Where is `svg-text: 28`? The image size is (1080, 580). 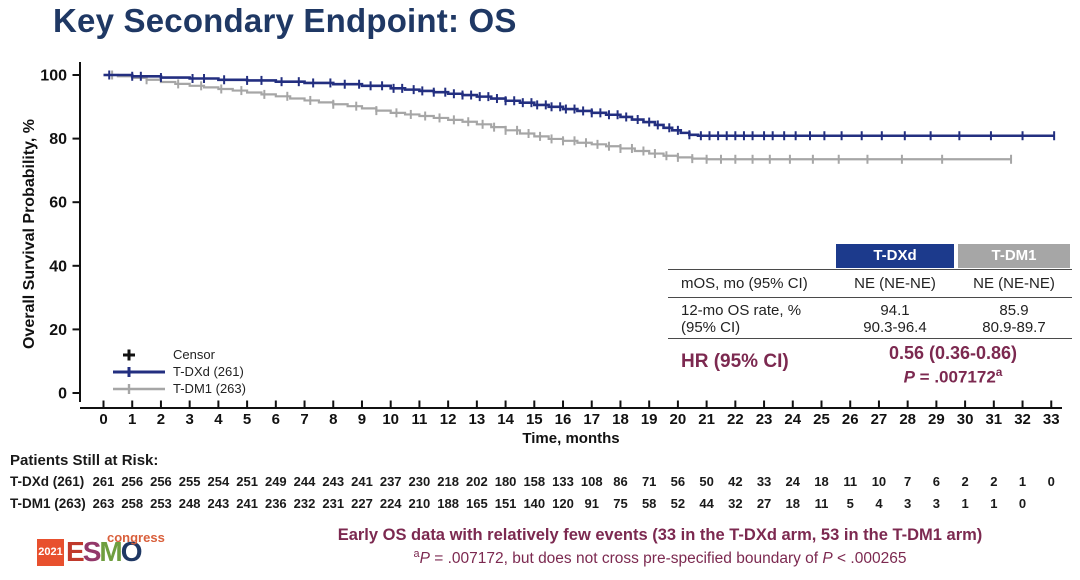 svg-text: 28 is located at coordinates (907, 419).